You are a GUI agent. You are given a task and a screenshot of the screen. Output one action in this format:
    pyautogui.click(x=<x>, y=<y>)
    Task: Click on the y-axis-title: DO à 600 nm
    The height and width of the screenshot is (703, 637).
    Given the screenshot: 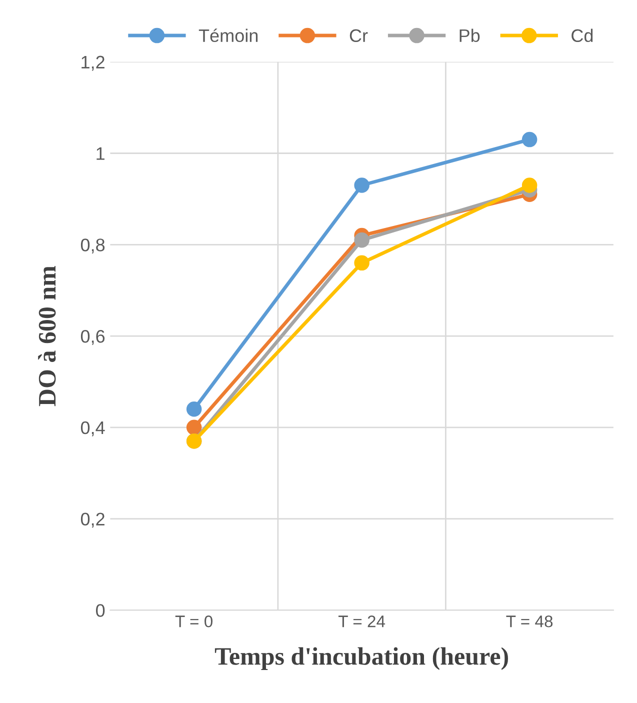 What is the action you would take?
    pyautogui.click(x=47, y=336)
    